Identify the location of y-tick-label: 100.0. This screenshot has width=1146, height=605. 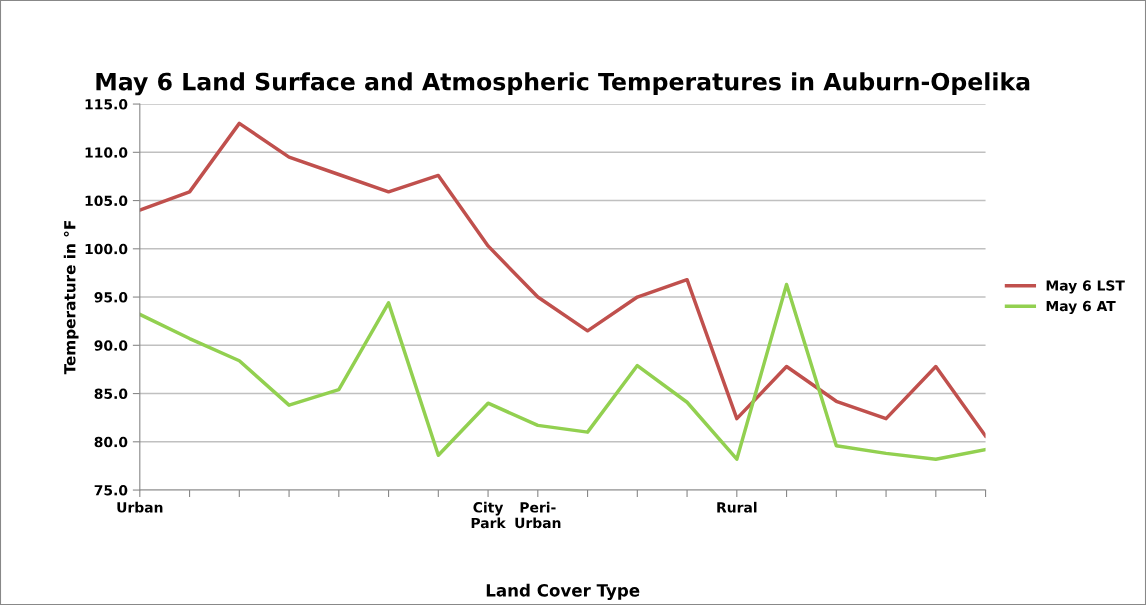
(106, 249).